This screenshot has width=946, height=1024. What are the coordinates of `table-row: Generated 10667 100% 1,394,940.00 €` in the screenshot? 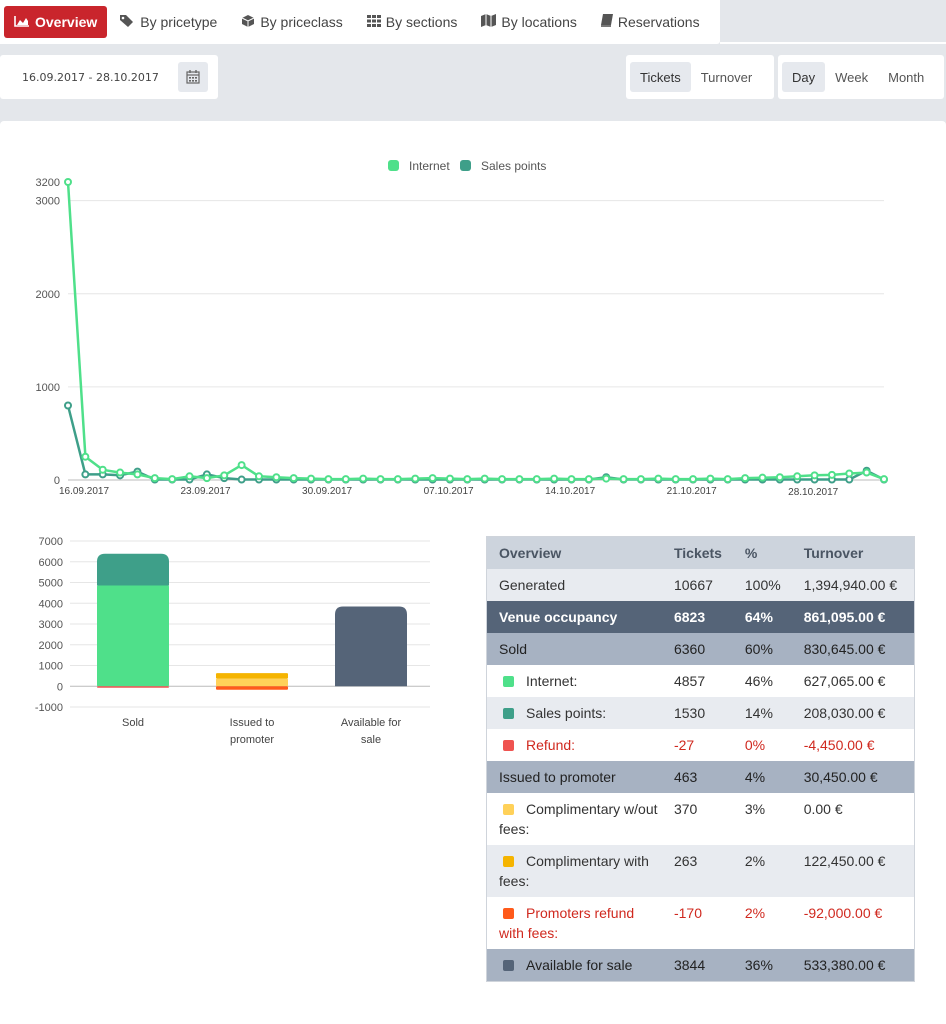 It's located at (700, 585).